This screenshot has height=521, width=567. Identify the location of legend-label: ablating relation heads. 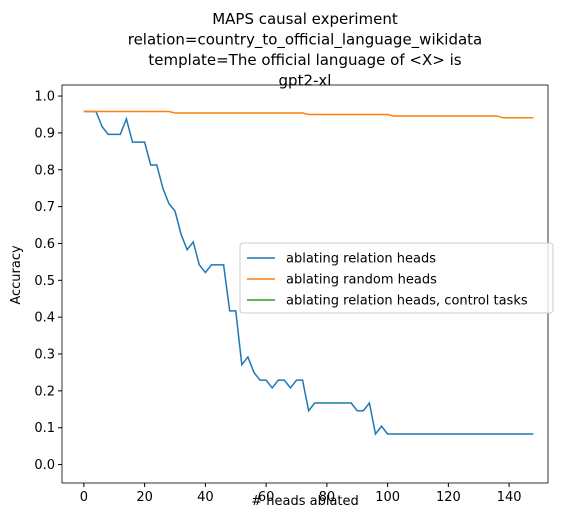
(361, 259).